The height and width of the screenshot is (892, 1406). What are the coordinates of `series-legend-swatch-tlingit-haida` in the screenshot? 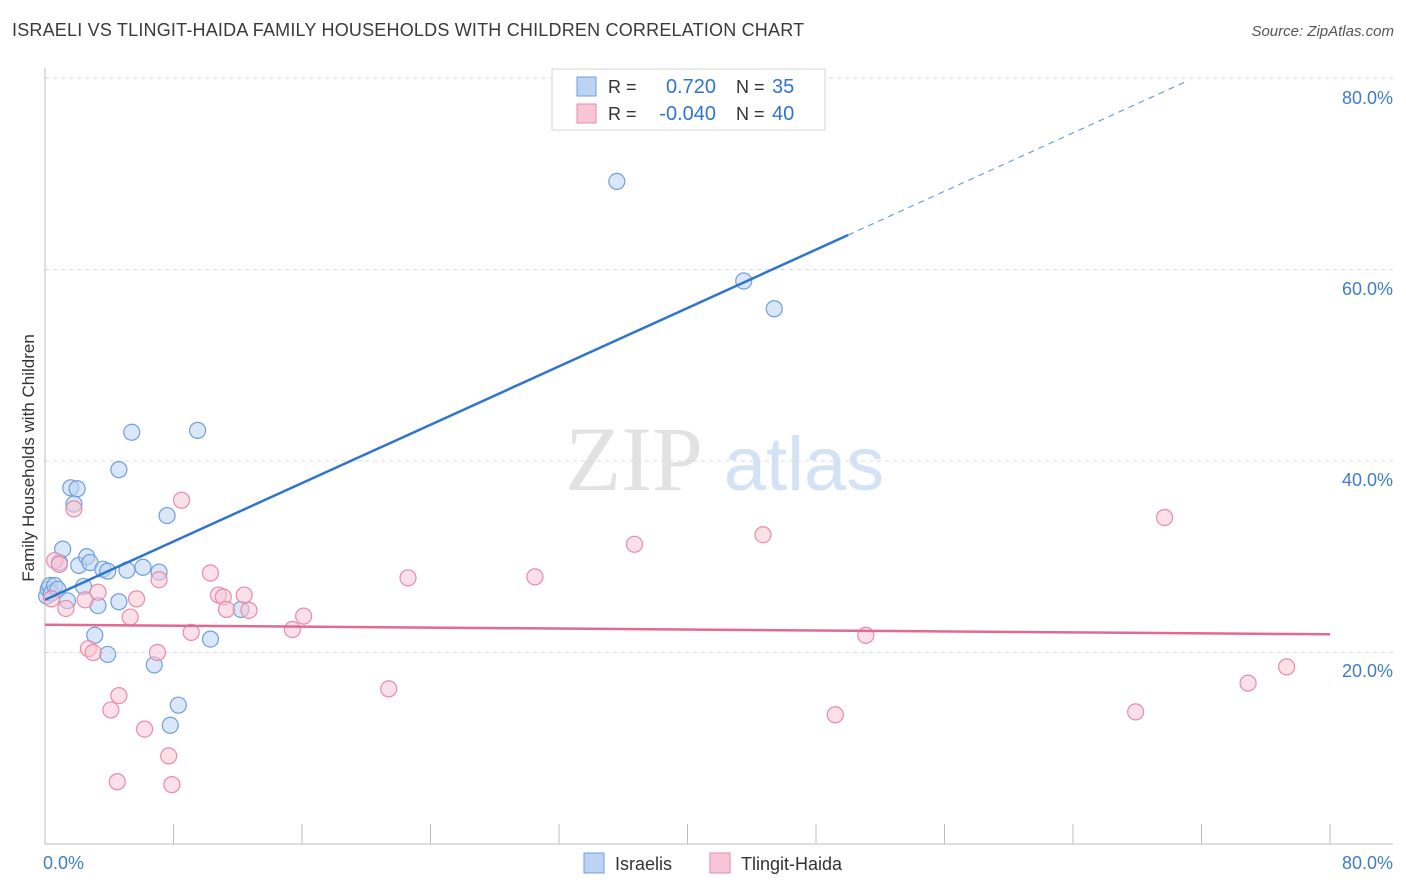 It's located at (720, 863).